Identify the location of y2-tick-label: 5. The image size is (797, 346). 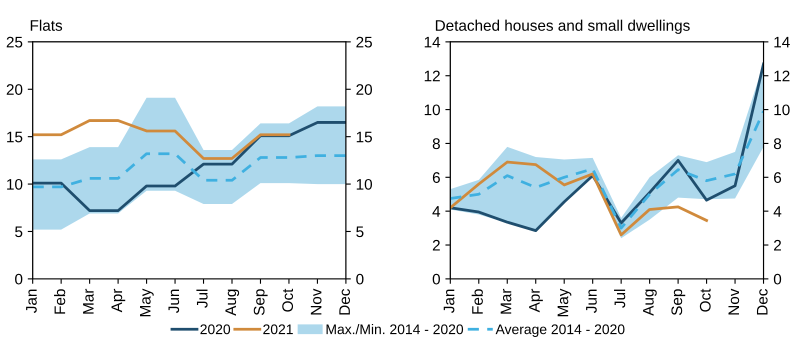
(360, 232).